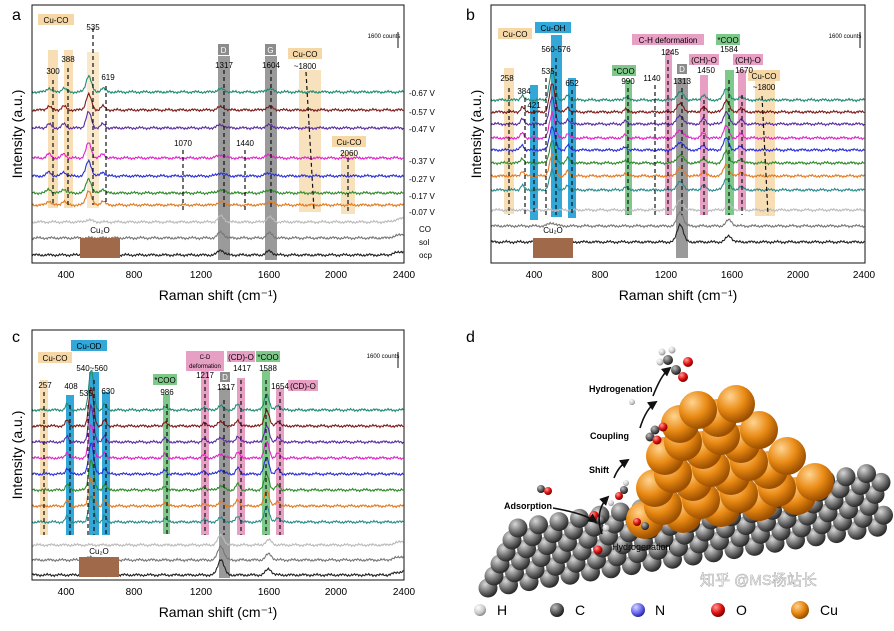 The width and height of the screenshot is (894, 631). I want to click on svg-text: 1200, so click(201, 592).